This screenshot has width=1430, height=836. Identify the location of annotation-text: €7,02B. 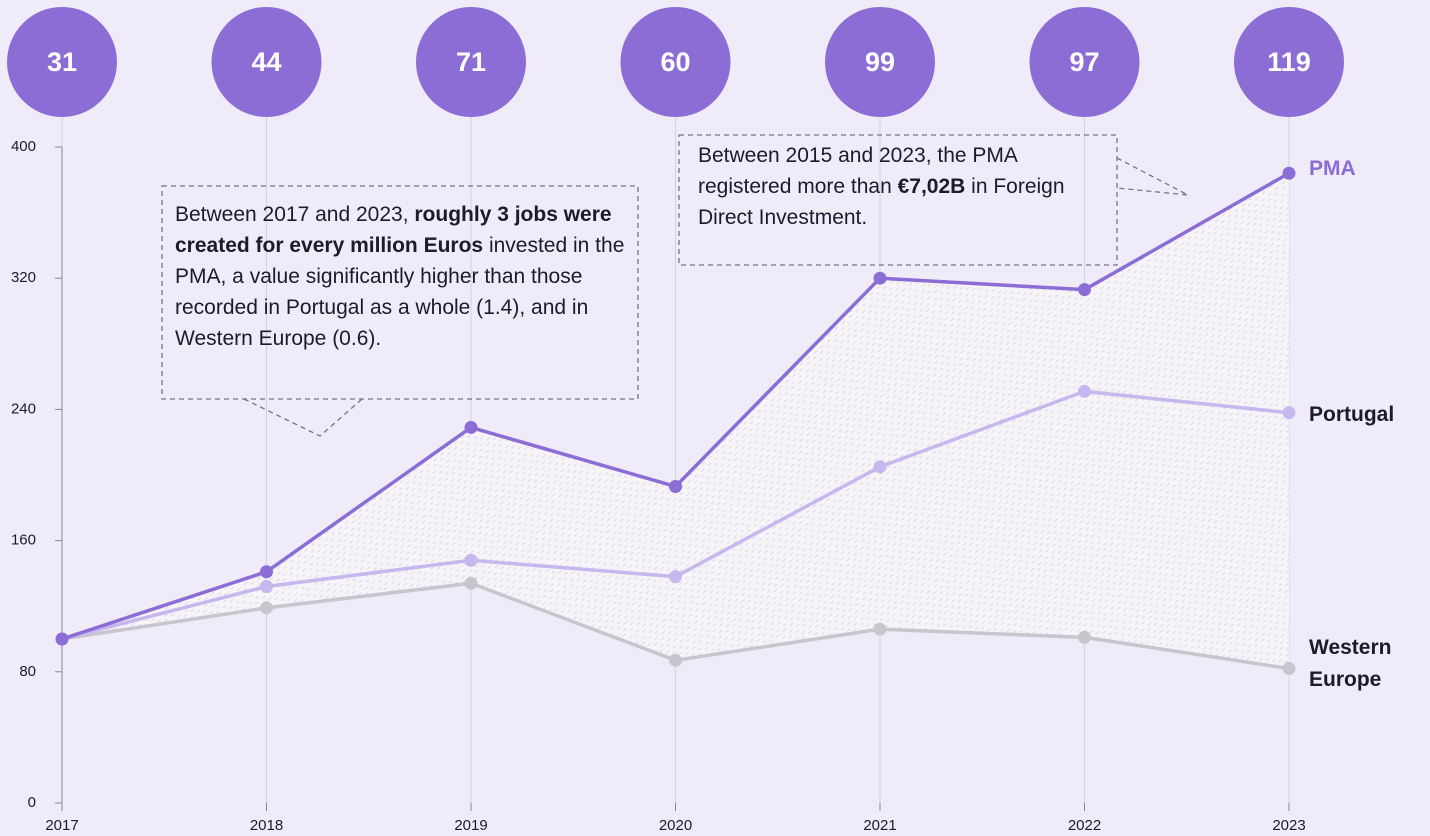
(931, 186).